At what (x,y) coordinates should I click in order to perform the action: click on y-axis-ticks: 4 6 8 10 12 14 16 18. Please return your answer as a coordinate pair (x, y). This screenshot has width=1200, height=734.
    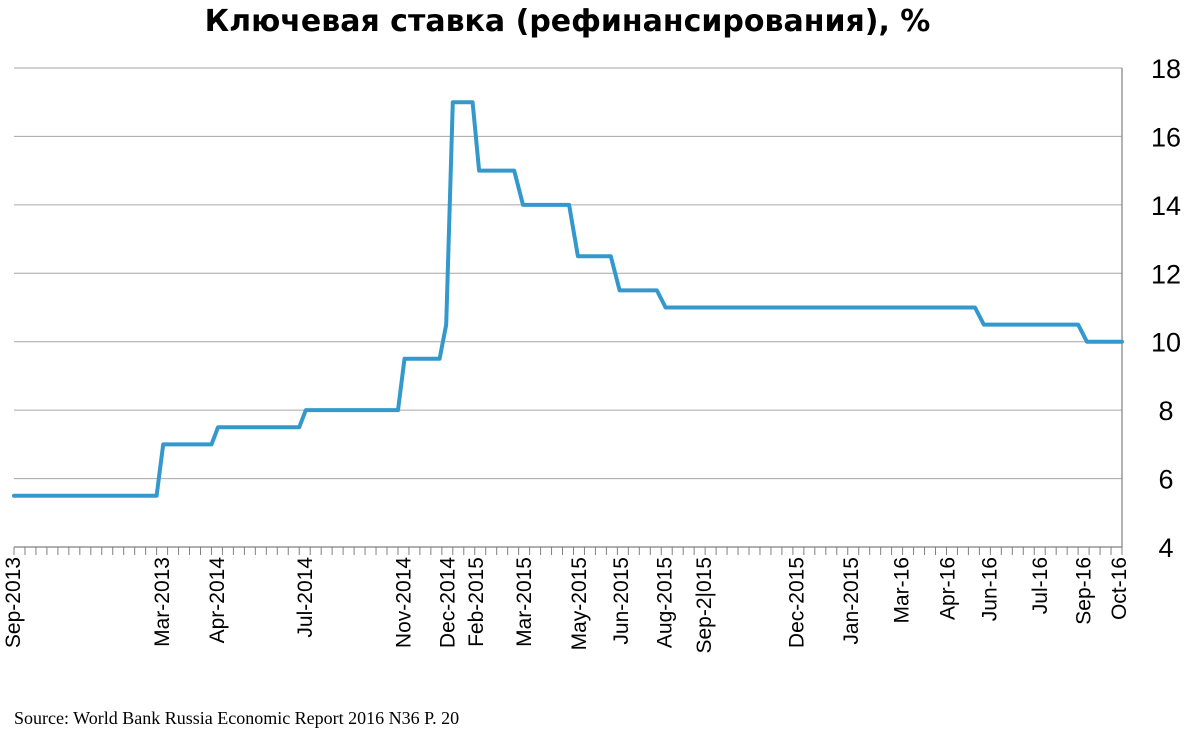
    Looking at the image, I should click on (1166, 308).